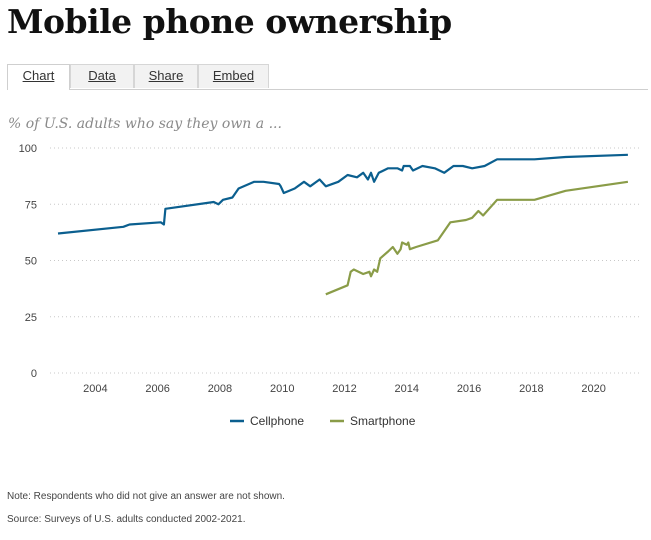  I want to click on tab-bar: Chart Data Share Embed, so click(327, 77).